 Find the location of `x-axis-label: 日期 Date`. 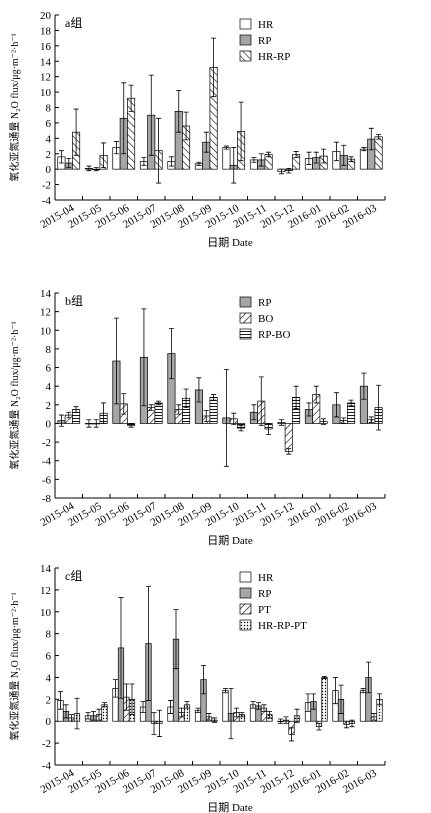

x-axis-label: 日期 Date is located at coordinates (230, 807).